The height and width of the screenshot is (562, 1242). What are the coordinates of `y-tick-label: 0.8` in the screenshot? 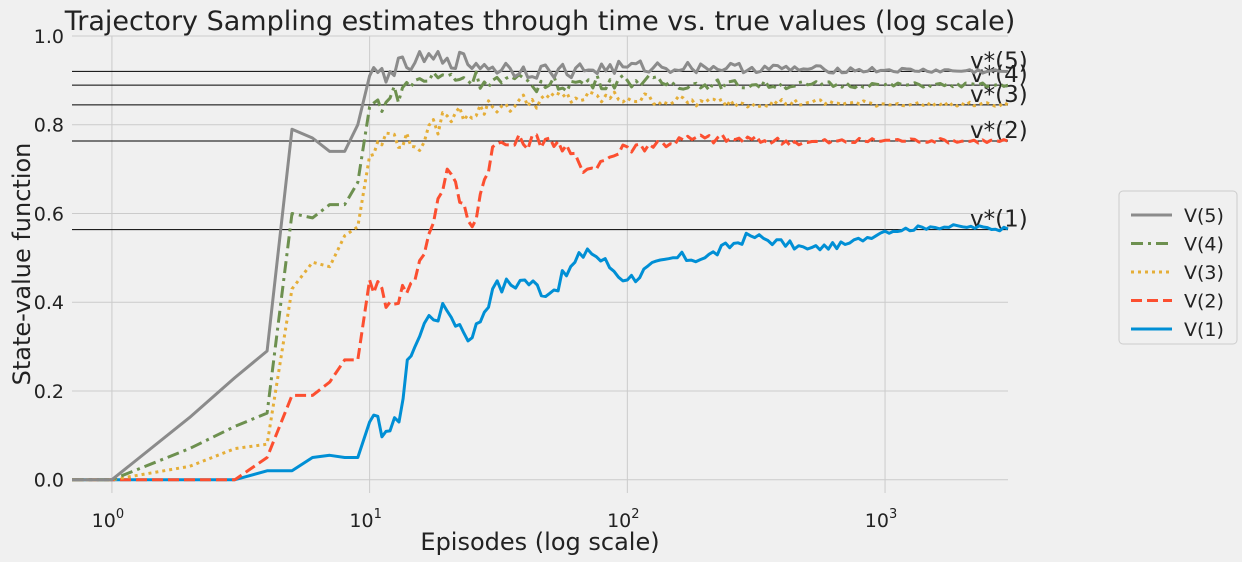 It's located at (49, 126).